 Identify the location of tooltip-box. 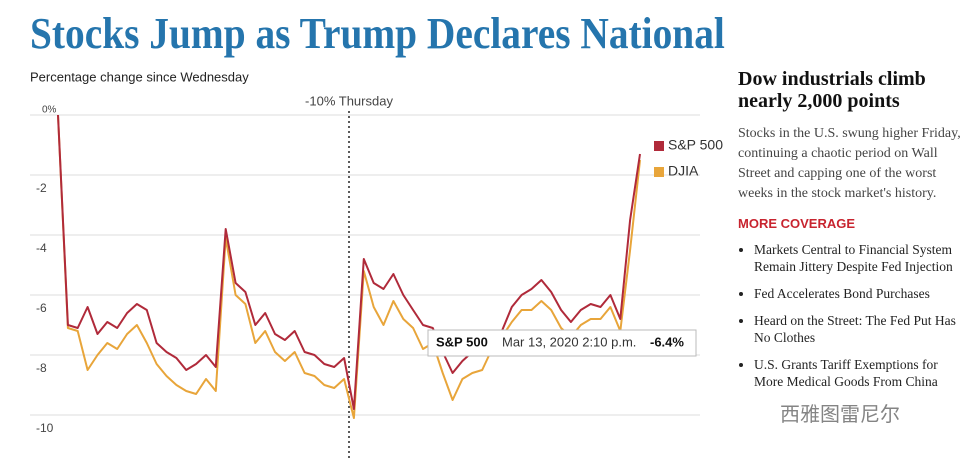
(562, 343).